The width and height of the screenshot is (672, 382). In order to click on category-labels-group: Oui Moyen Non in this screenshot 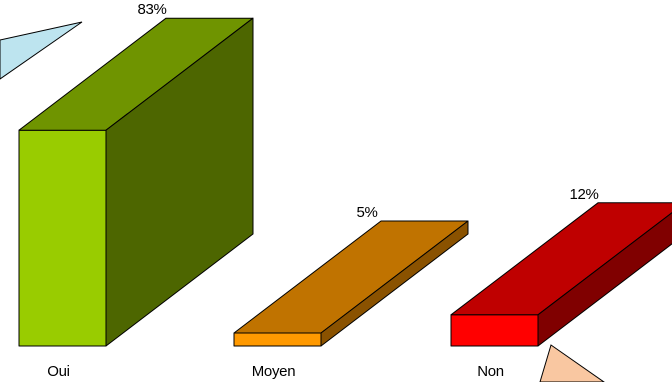, I will do `click(275, 371)`.